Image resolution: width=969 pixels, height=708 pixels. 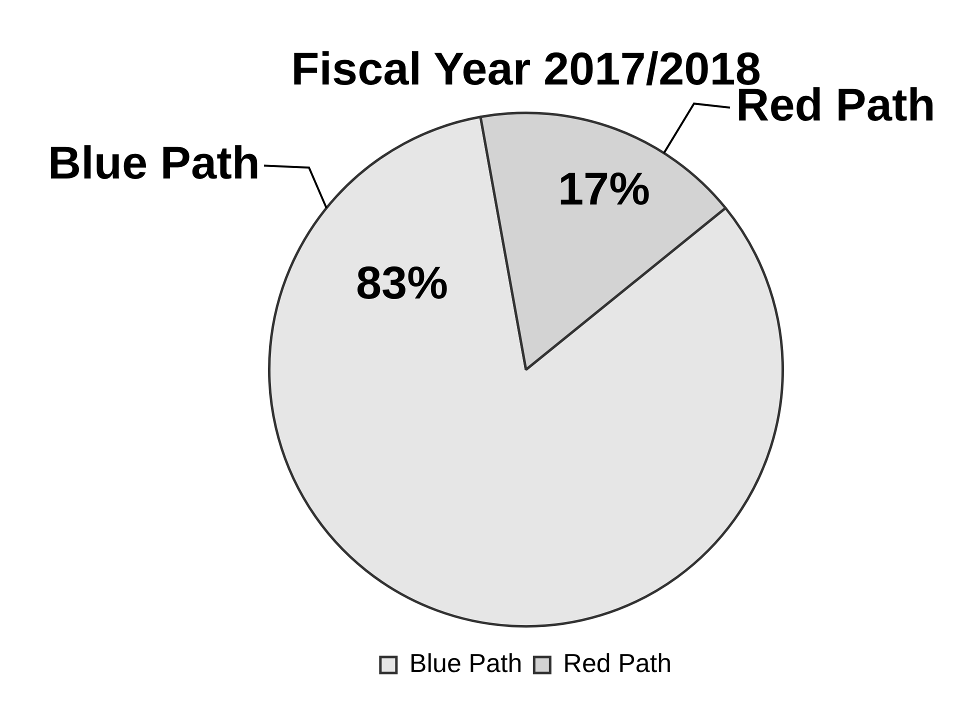 I want to click on legend-label: Red Path, so click(x=617, y=663).